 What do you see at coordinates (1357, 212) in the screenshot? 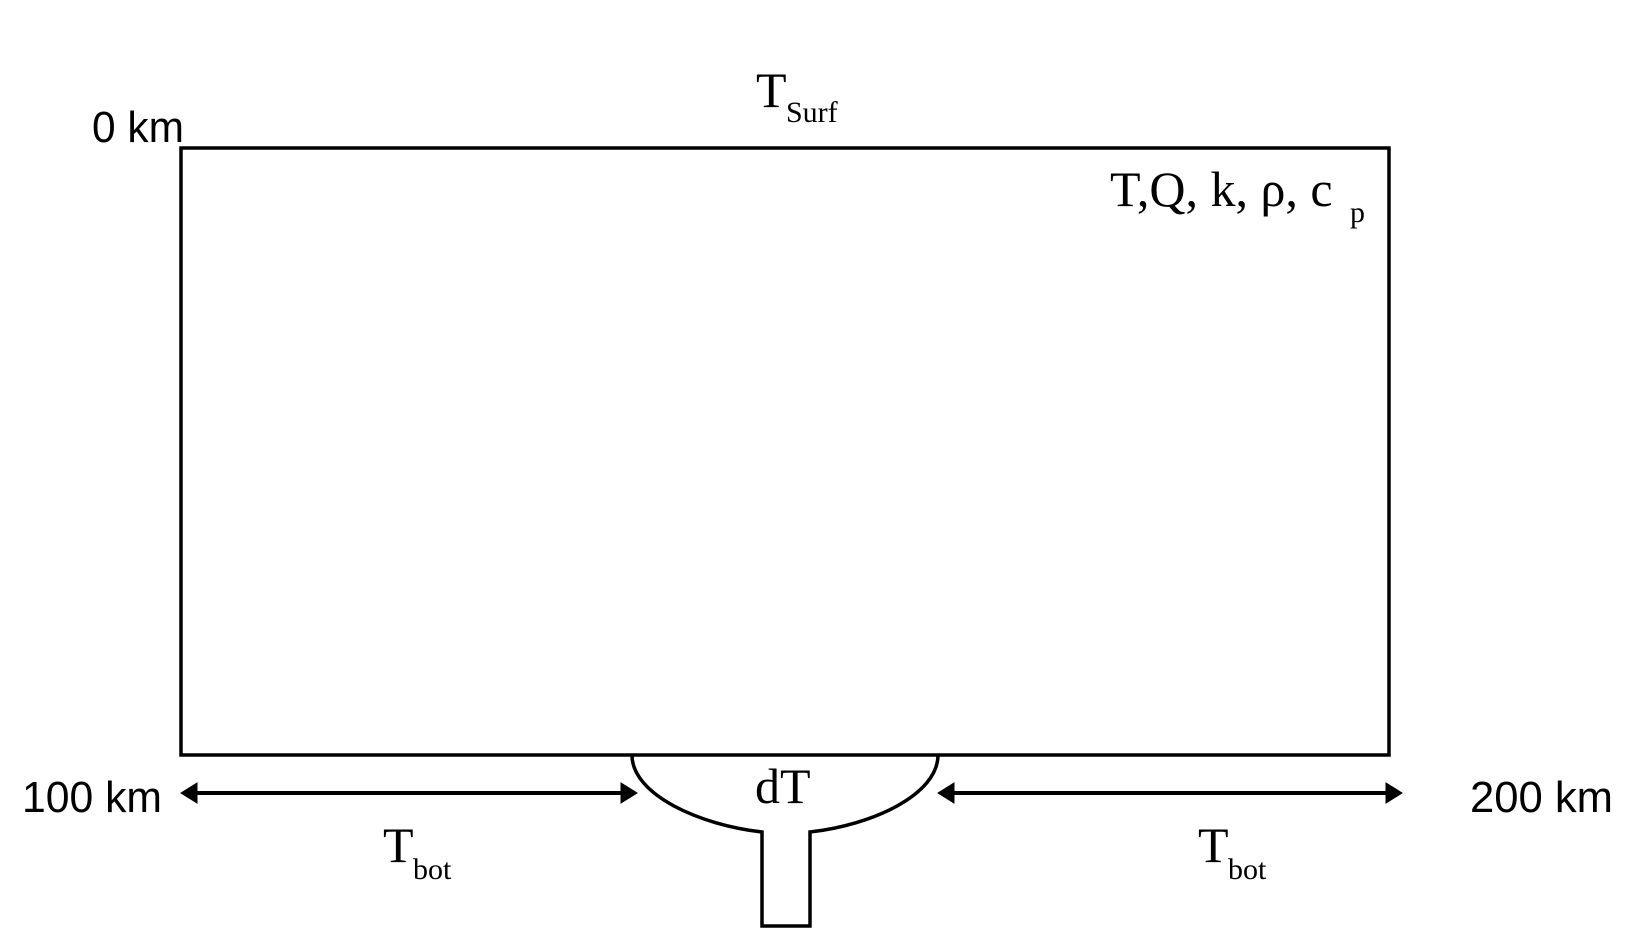
I see `properties-sub: p` at bounding box center [1357, 212].